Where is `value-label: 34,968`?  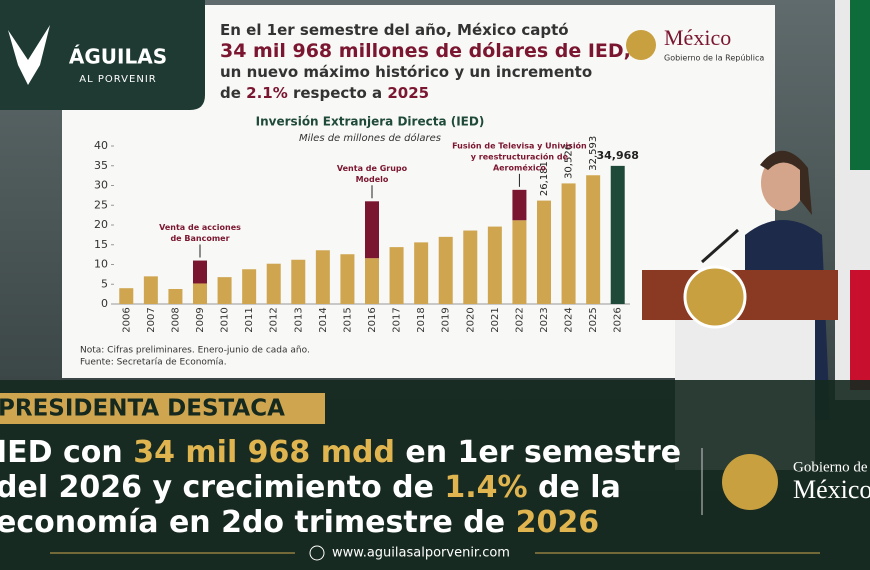
value-label: 34,968 is located at coordinates (617, 155).